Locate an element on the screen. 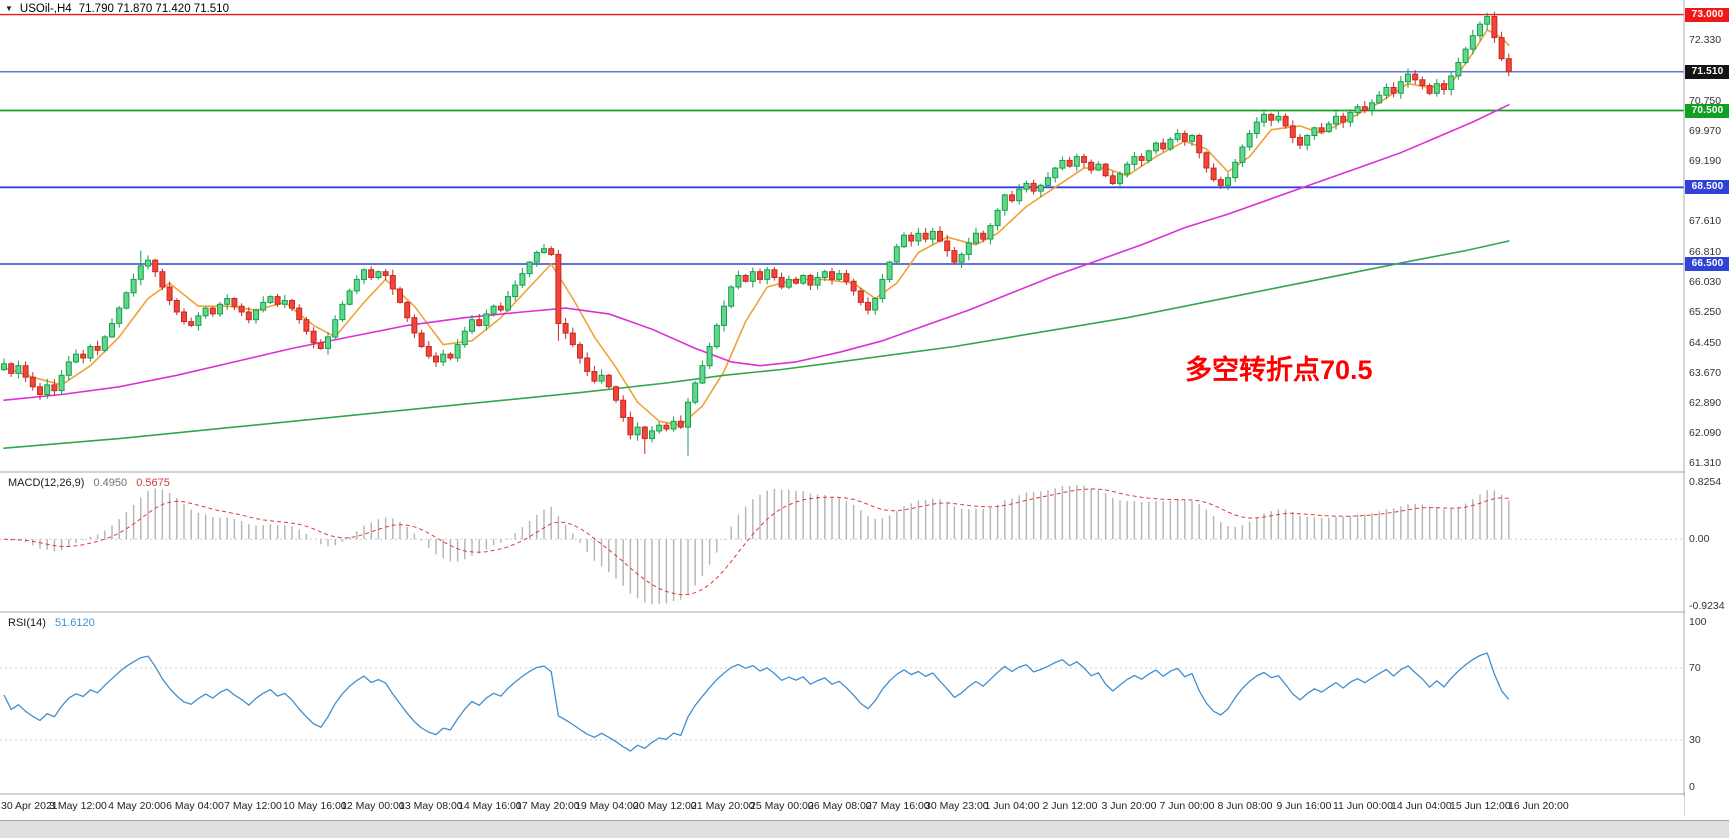 The image size is (1729, 838). macd-histogram is located at coordinates (760, 545).